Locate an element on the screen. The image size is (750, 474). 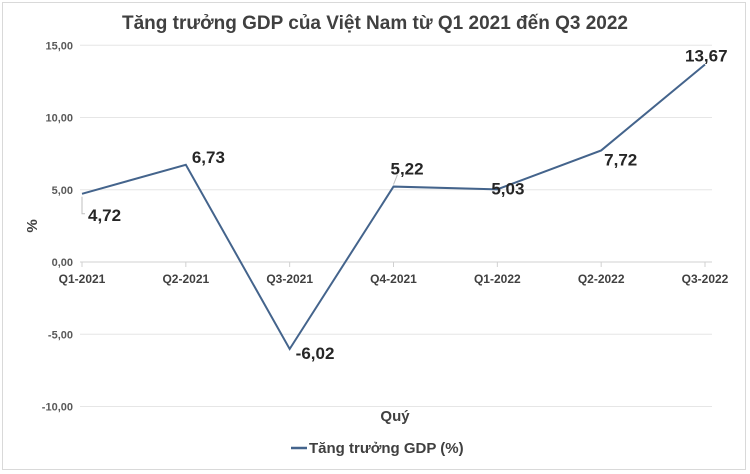
x-tick-label: Q1-2021 is located at coordinates (82, 279).